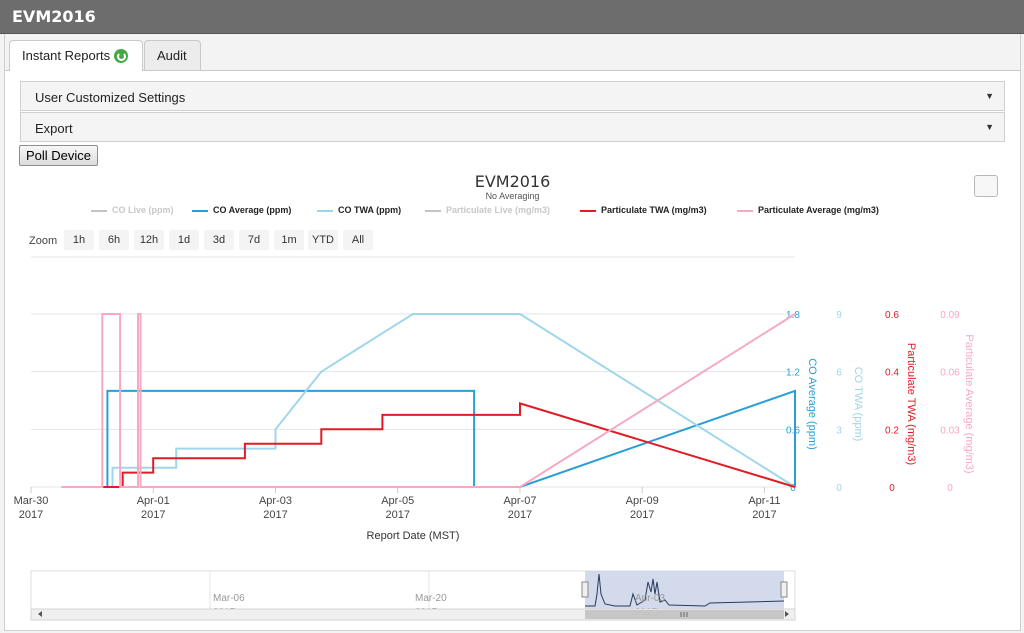 The width and height of the screenshot is (1024, 633). What do you see at coordinates (66, 55) in the screenshot?
I see `tab-instant-reports-label: Instant Reports` at bounding box center [66, 55].